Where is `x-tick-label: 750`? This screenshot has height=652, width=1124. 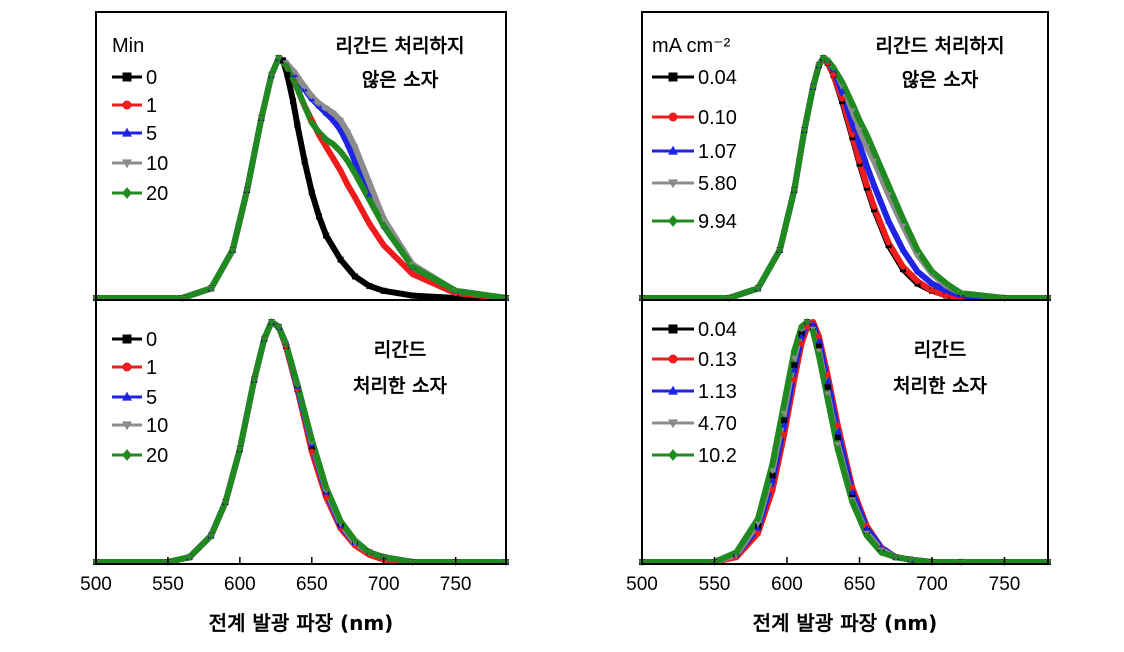
x-tick-label: 750 is located at coordinates (456, 584).